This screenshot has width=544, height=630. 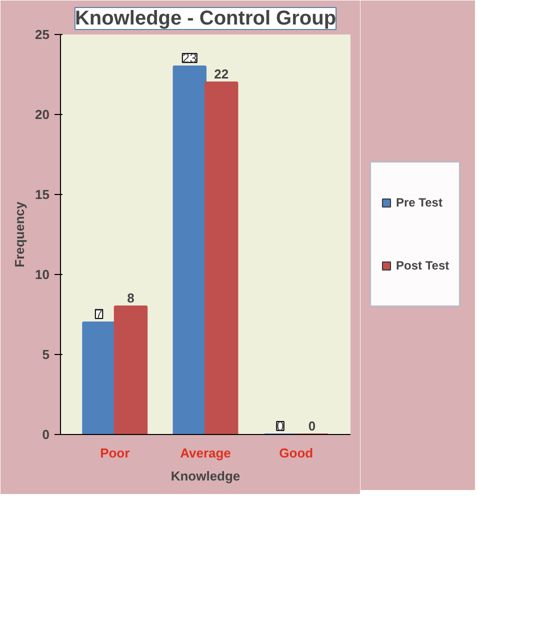 I want to click on x-tick-label: Good, so click(x=296, y=453).